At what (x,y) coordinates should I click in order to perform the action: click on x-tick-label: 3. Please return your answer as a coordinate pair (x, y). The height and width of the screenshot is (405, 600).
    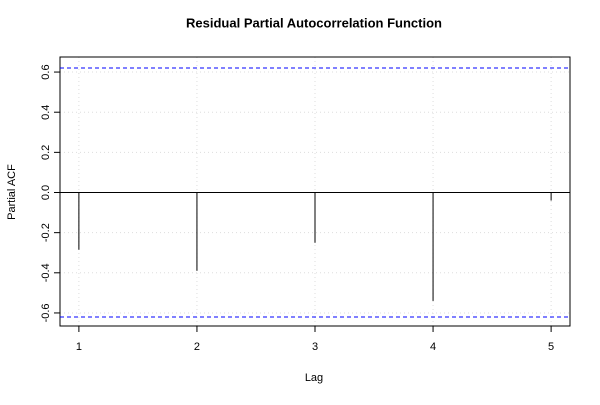
    Looking at the image, I should click on (315, 347).